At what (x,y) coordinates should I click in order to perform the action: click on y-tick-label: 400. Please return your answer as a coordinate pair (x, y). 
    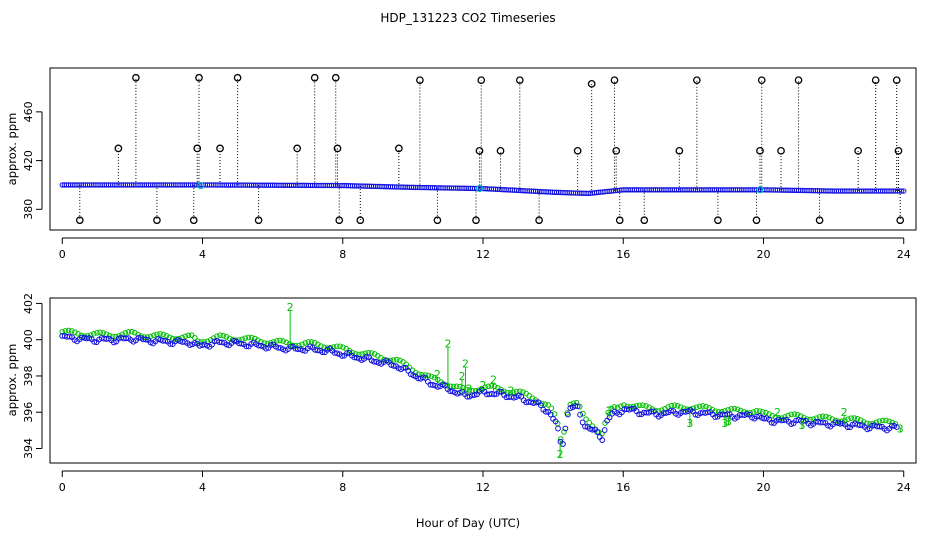
    Looking at the image, I should click on (28, 339).